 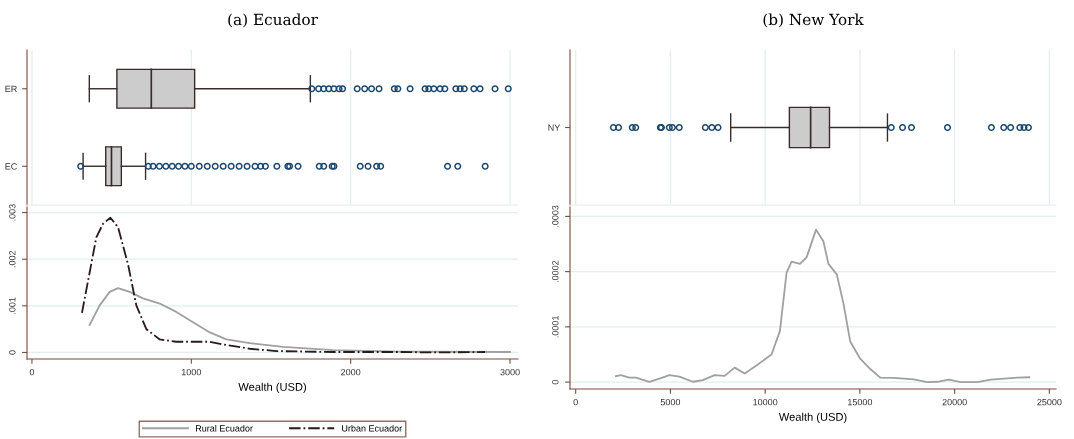 What do you see at coordinates (11, 89) in the screenshot?
I see `y-tick-label: ER` at bounding box center [11, 89].